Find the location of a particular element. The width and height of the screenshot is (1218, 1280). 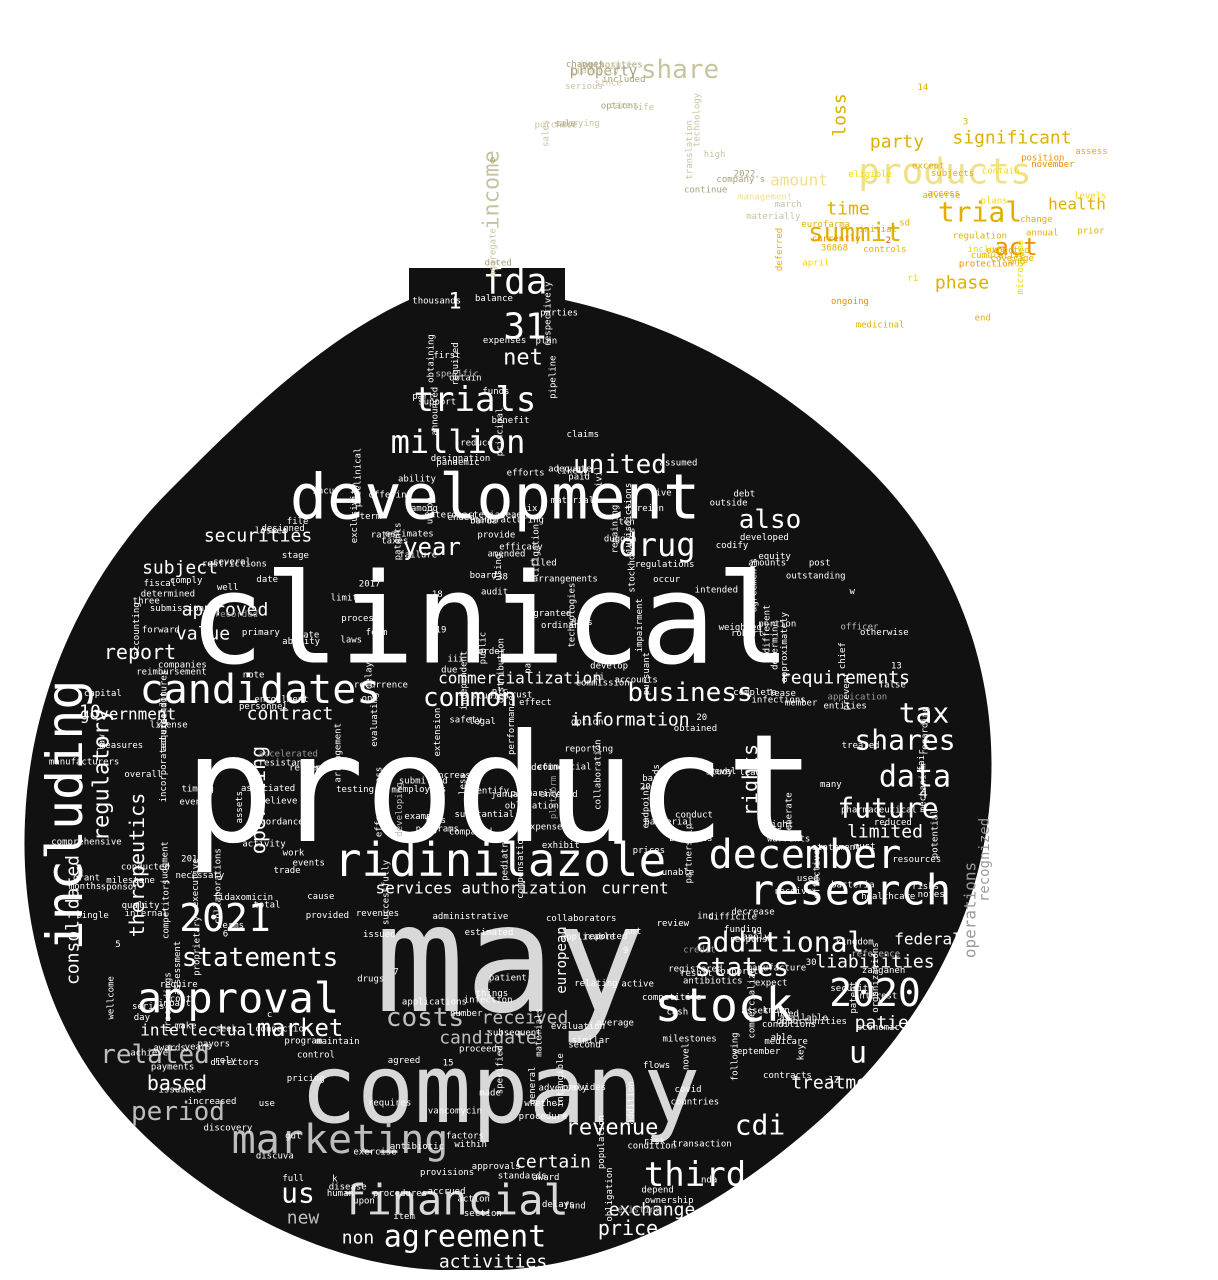

word-things-435: things is located at coordinates (492, 994).